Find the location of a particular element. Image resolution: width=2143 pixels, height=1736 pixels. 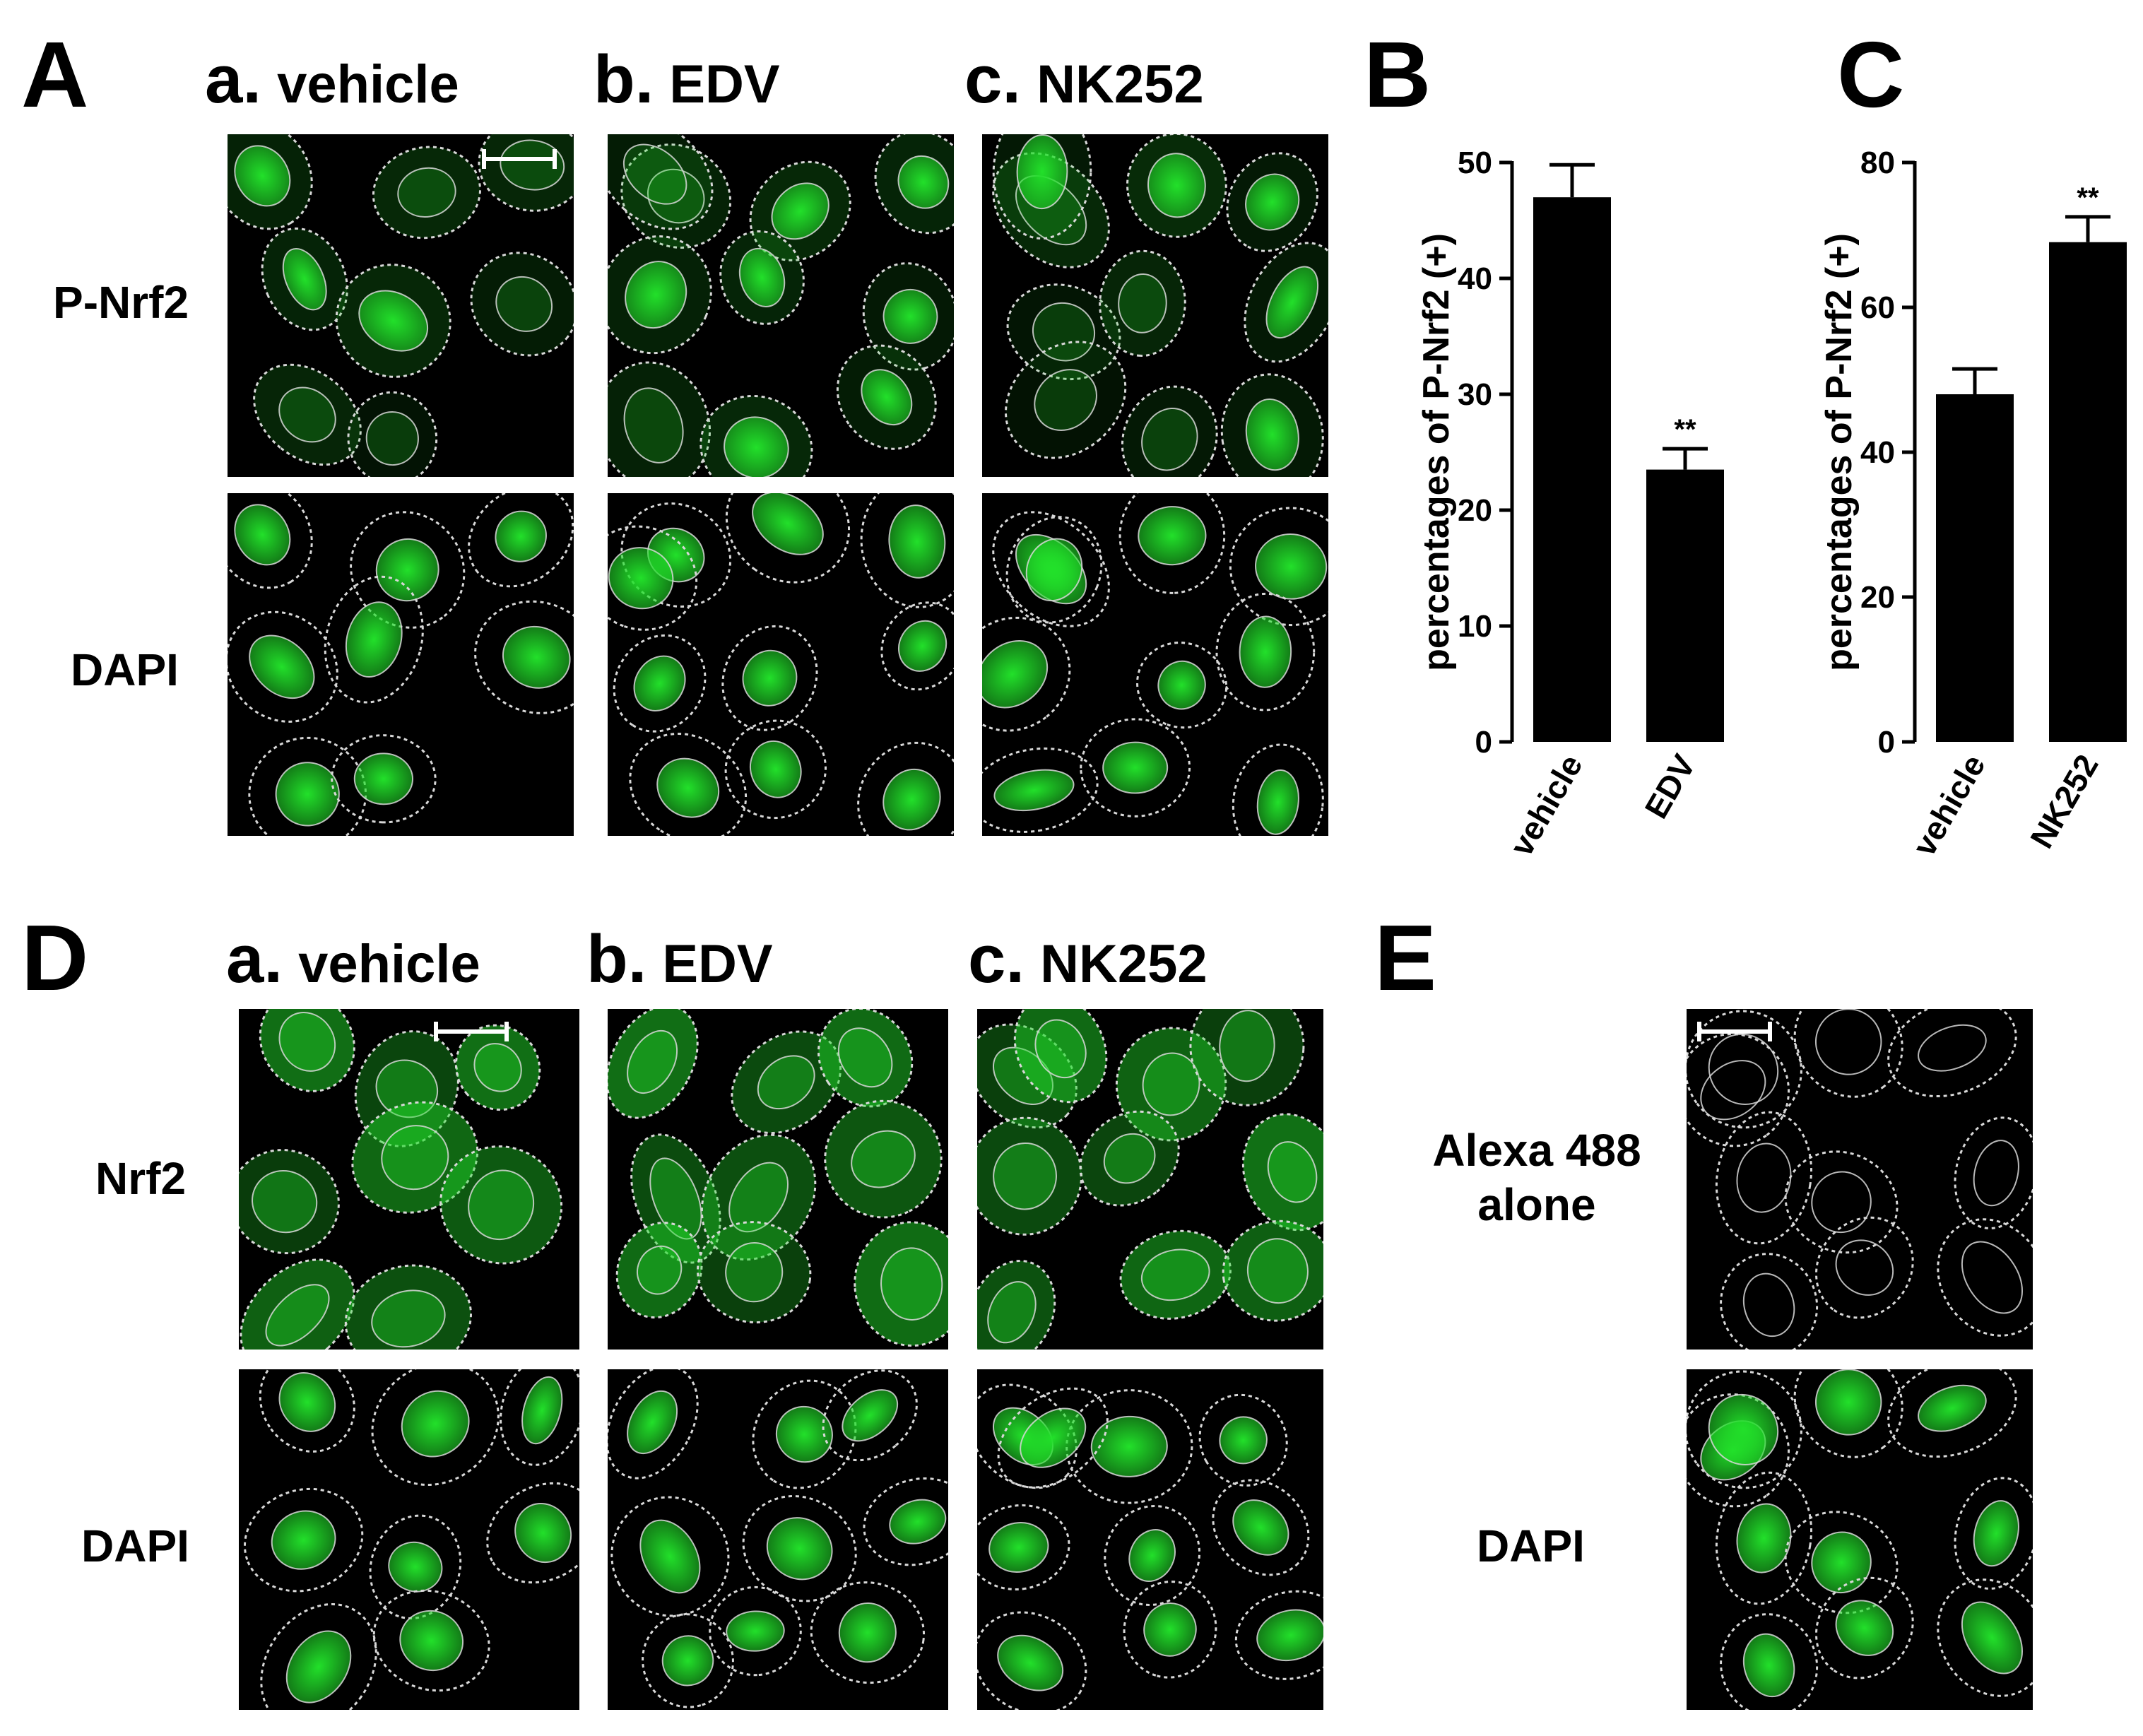

y-tick-label: 80 is located at coordinates (1878, 163).